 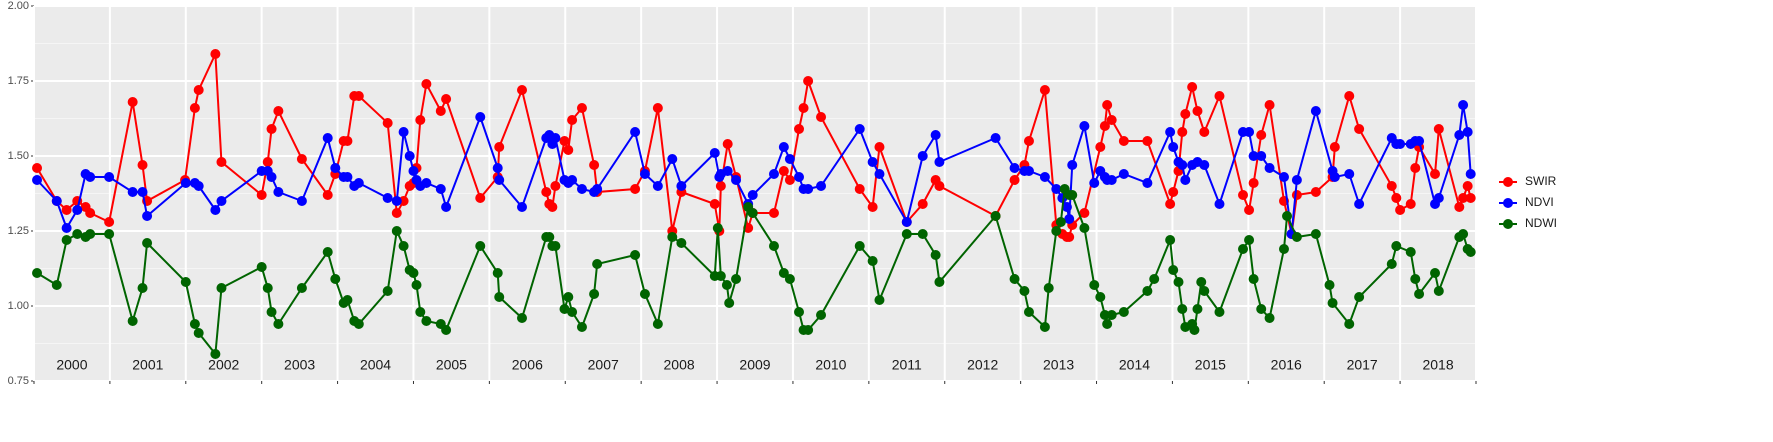 What do you see at coordinates (1539, 202) in the screenshot?
I see `legend-label: NDVI` at bounding box center [1539, 202].